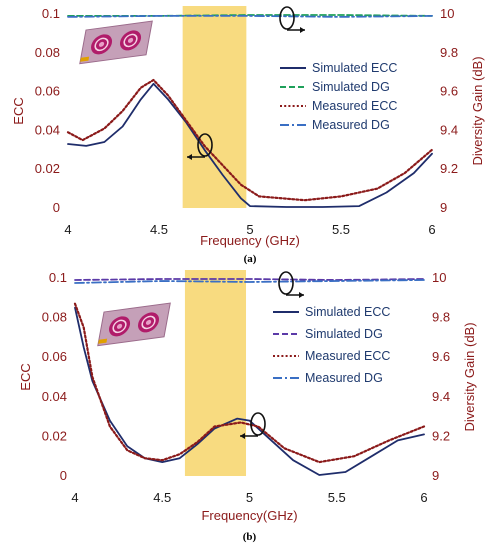  I want to click on x-axis-label: Frequency(GHz), so click(249, 515).